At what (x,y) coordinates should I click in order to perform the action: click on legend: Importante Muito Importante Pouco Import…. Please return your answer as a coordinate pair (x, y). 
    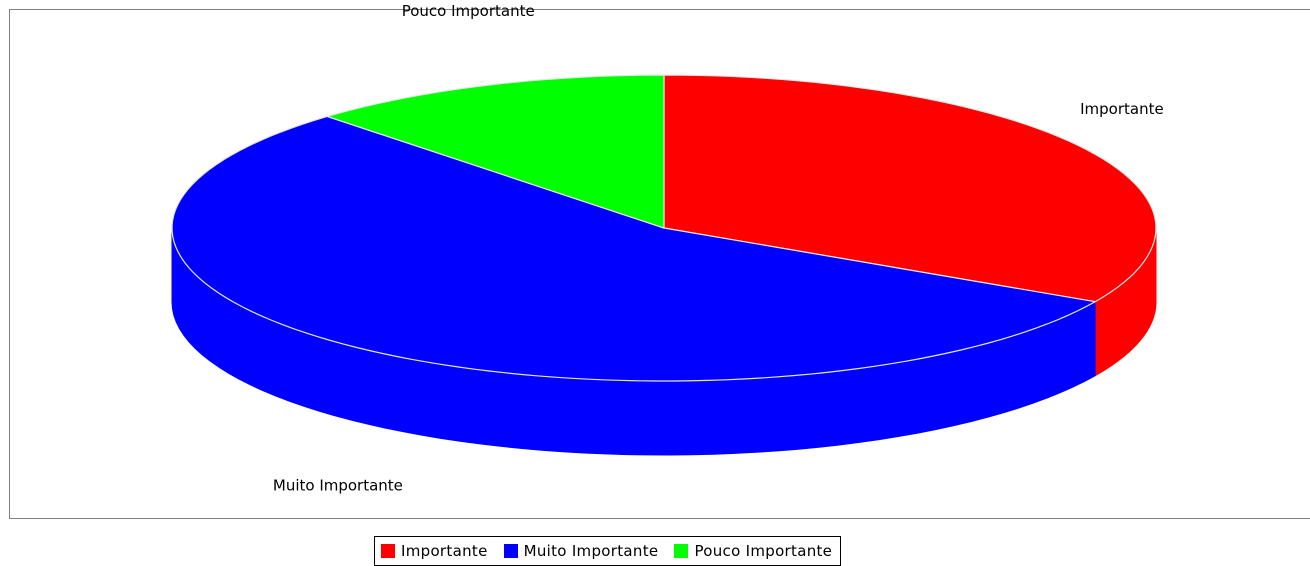
    Looking at the image, I should click on (608, 551).